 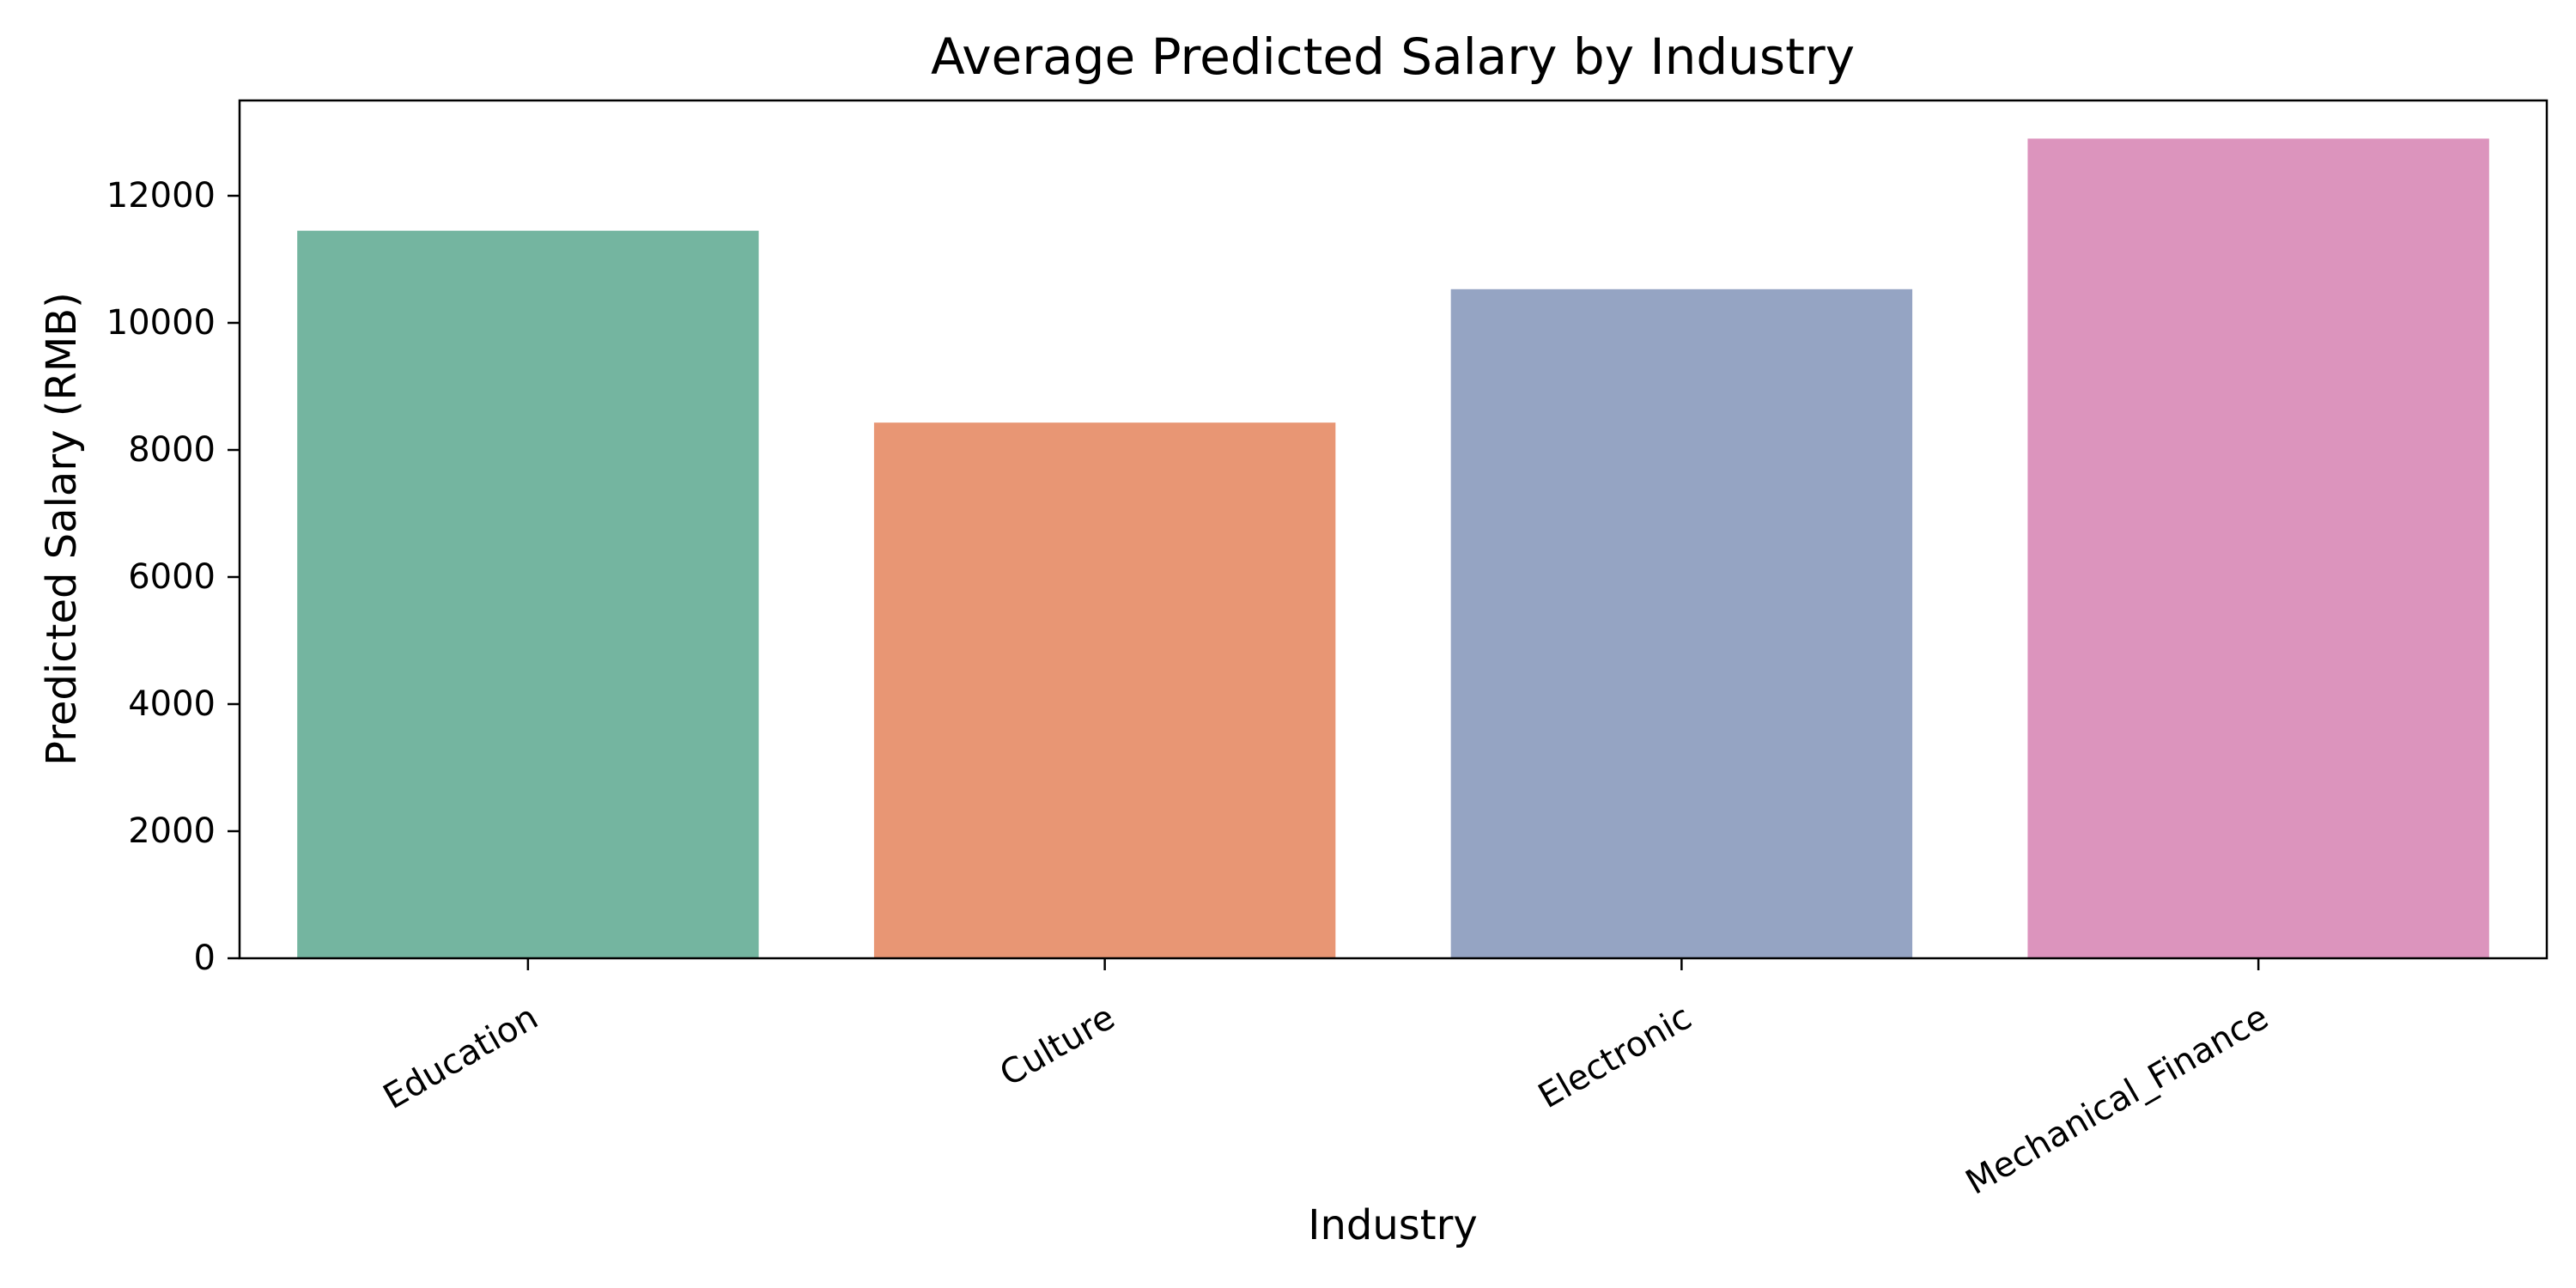 What do you see at coordinates (1393, 56) in the screenshot?
I see `chart-title: Average Predicted Salary by Industry` at bounding box center [1393, 56].